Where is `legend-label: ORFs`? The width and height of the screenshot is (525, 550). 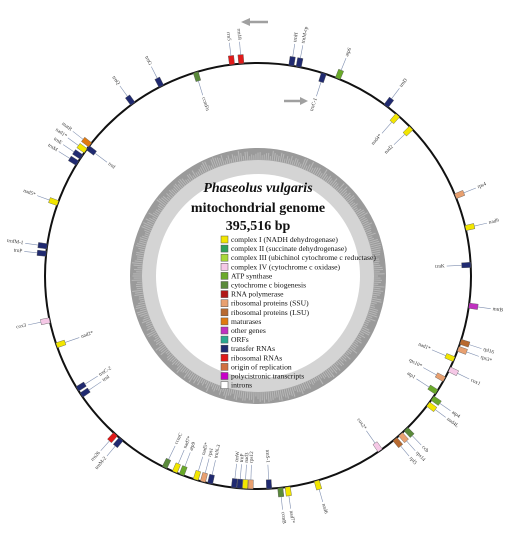 legend-label: ORFs is located at coordinates (240, 339).